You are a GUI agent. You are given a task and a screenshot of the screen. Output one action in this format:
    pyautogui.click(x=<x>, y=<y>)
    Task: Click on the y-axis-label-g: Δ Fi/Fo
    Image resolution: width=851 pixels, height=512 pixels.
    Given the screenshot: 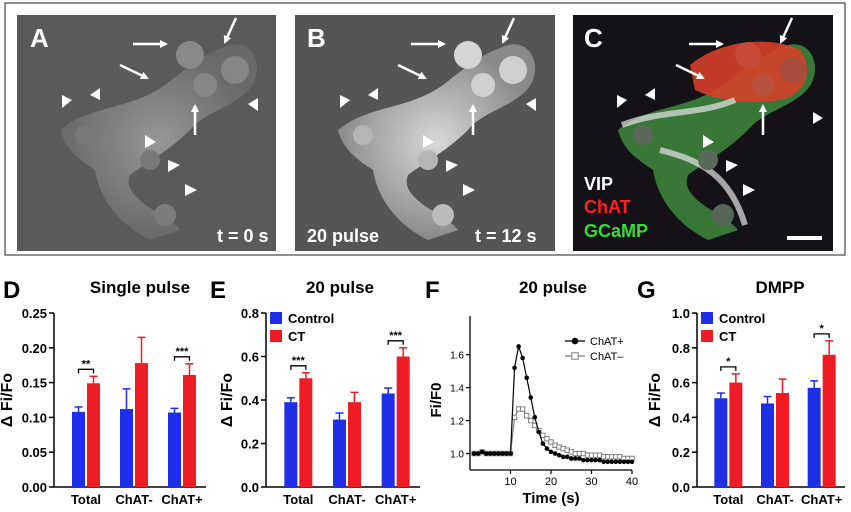 What is the action you would take?
    pyautogui.click(x=655, y=400)
    